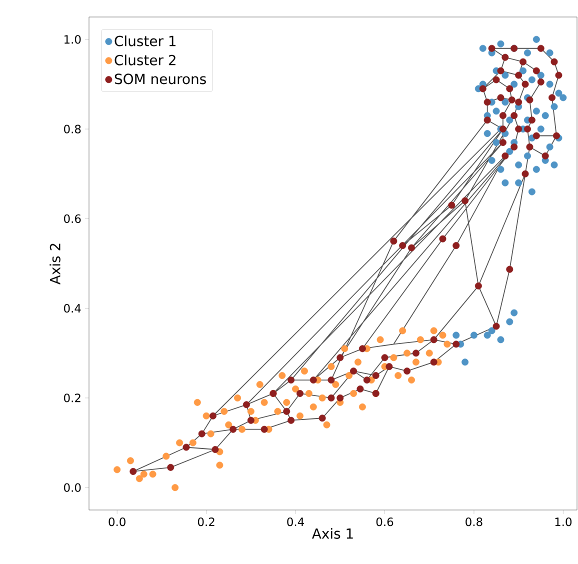 The width and height of the screenshot is (578, 564). I want to click on x-tick-label: 0.8, so click(474, 522).